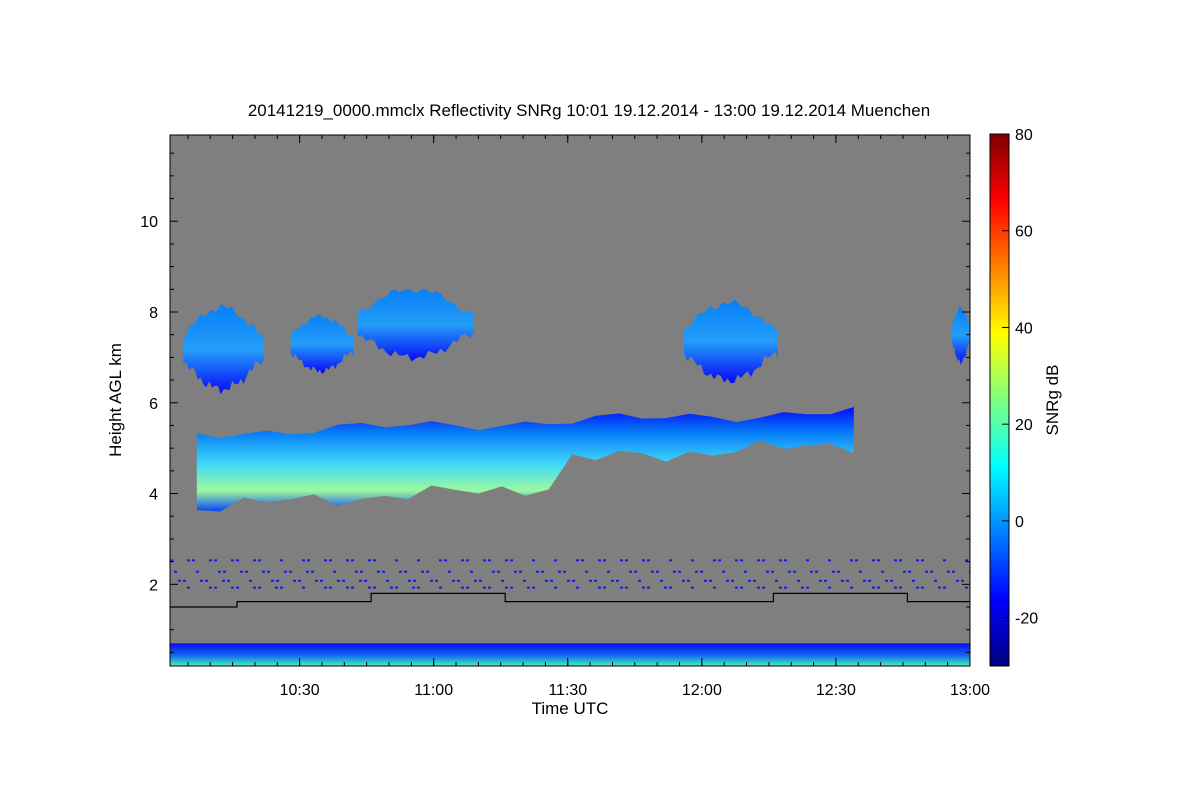  Describe the element at coordinates (153, 585) in the screenshot. I see `y-tick-label: 2` at that location.